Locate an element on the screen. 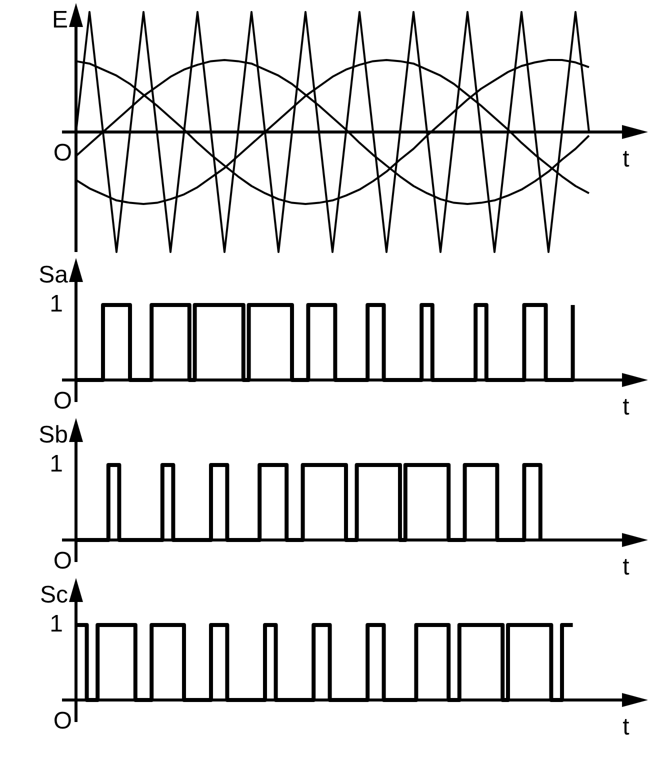 The image size is (654, 773). y-axis-title: Sc is located at coordinates (54, 595).